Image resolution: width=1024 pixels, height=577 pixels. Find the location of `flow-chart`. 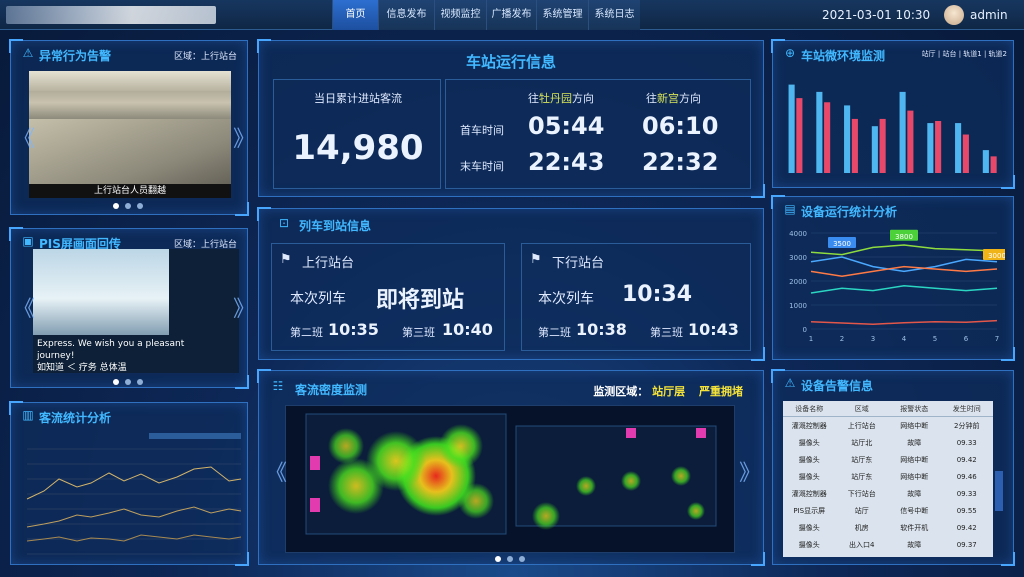

flow-chart is located at coordinates (134, 494).